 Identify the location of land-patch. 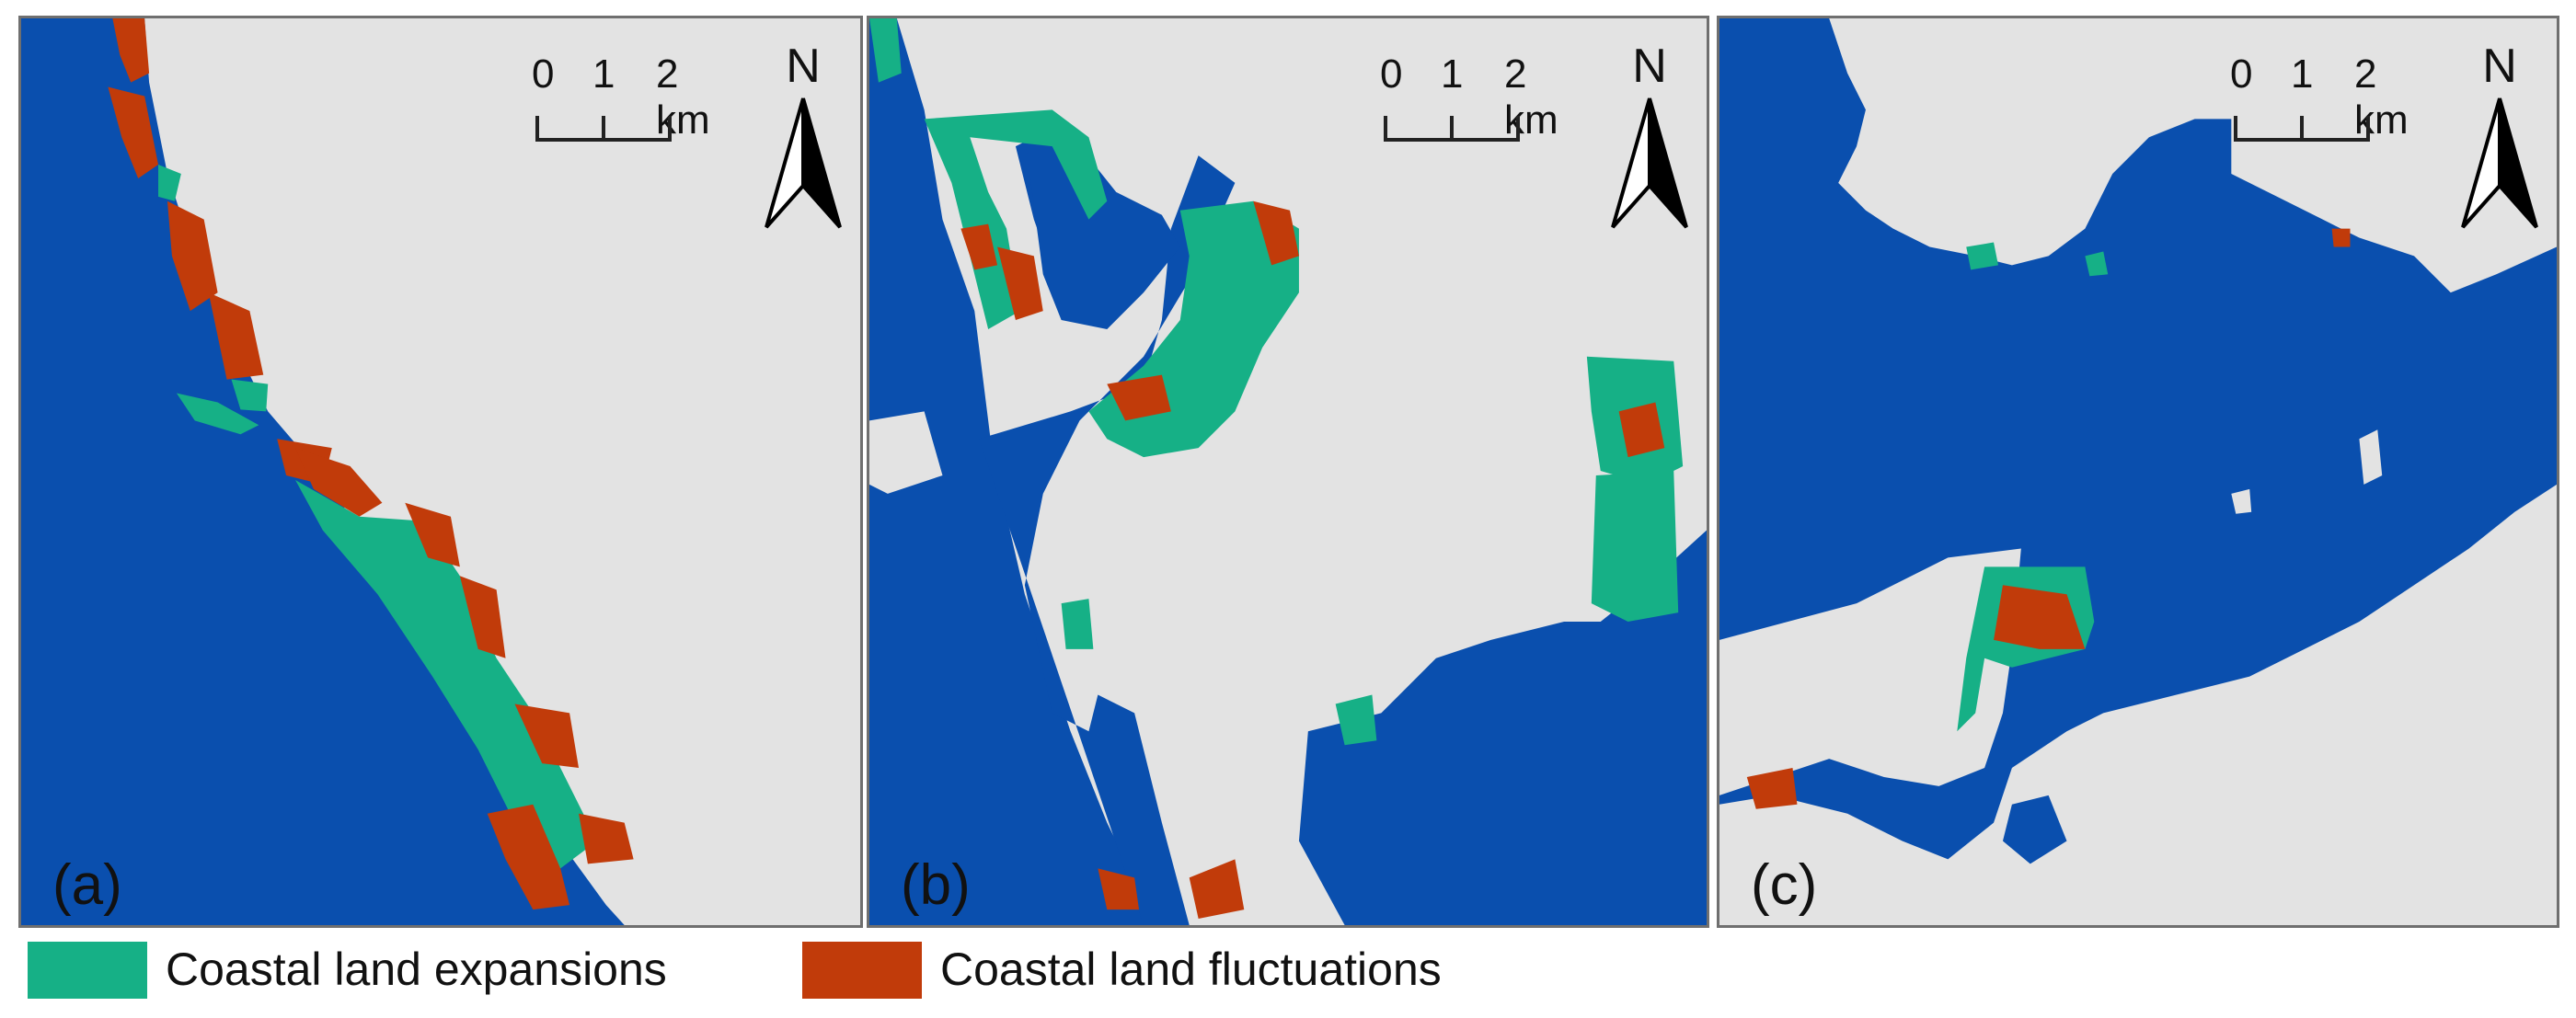
(906, 452).